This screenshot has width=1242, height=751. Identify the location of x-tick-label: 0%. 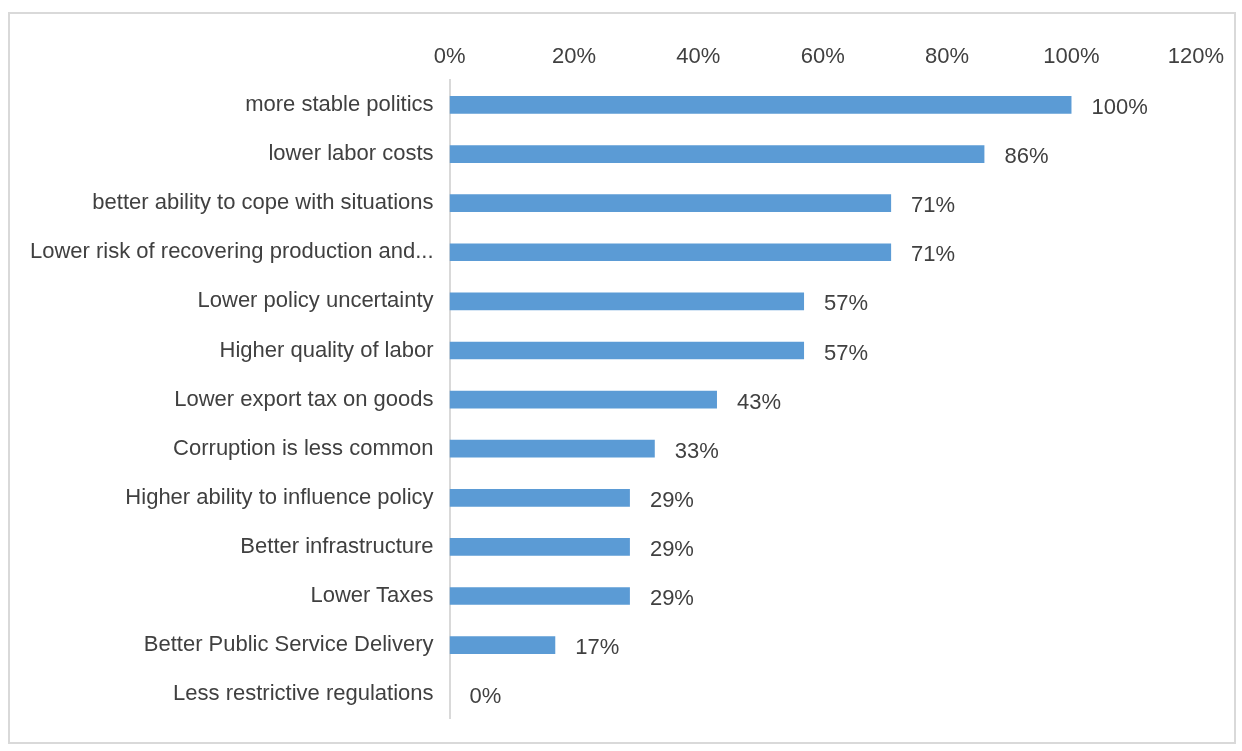
(449, 56).